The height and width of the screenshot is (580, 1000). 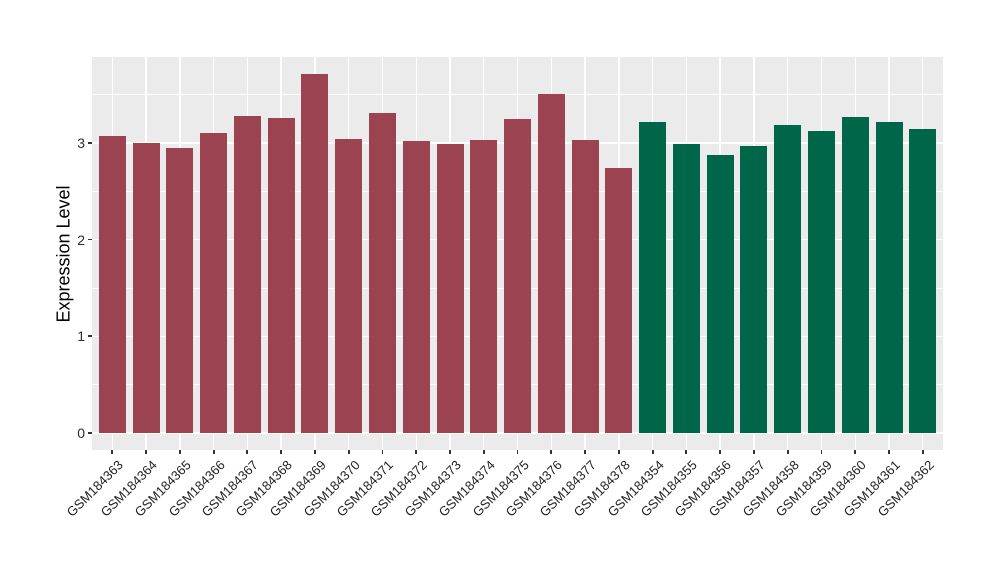 What do you see at coordinates (551, 263) in the screenshot?
I see `bar-GSM184376` at bounding box center [551, 263].